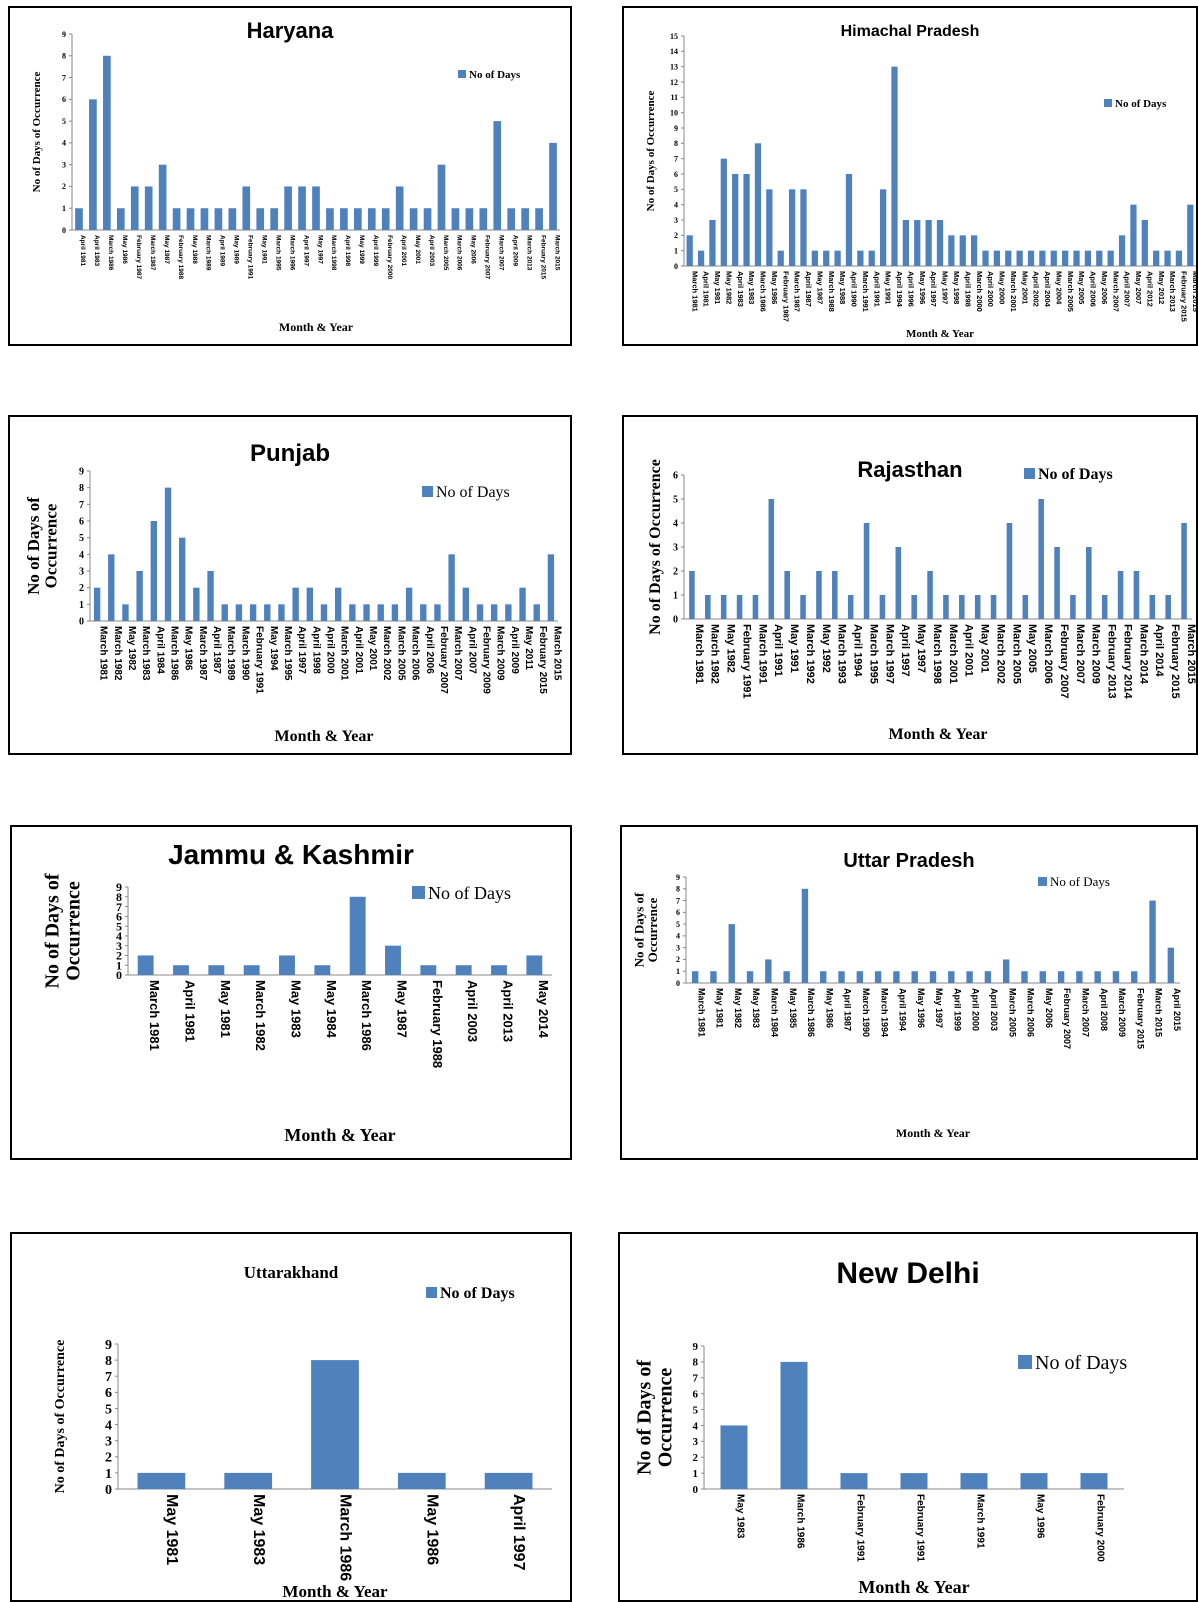 This screenshot has width=1198, height=1602. What do you see at coordinates (774, 1012) in the screenshot?
I see `x-tick-label: March 1984` at bounding box center [774, 1012].